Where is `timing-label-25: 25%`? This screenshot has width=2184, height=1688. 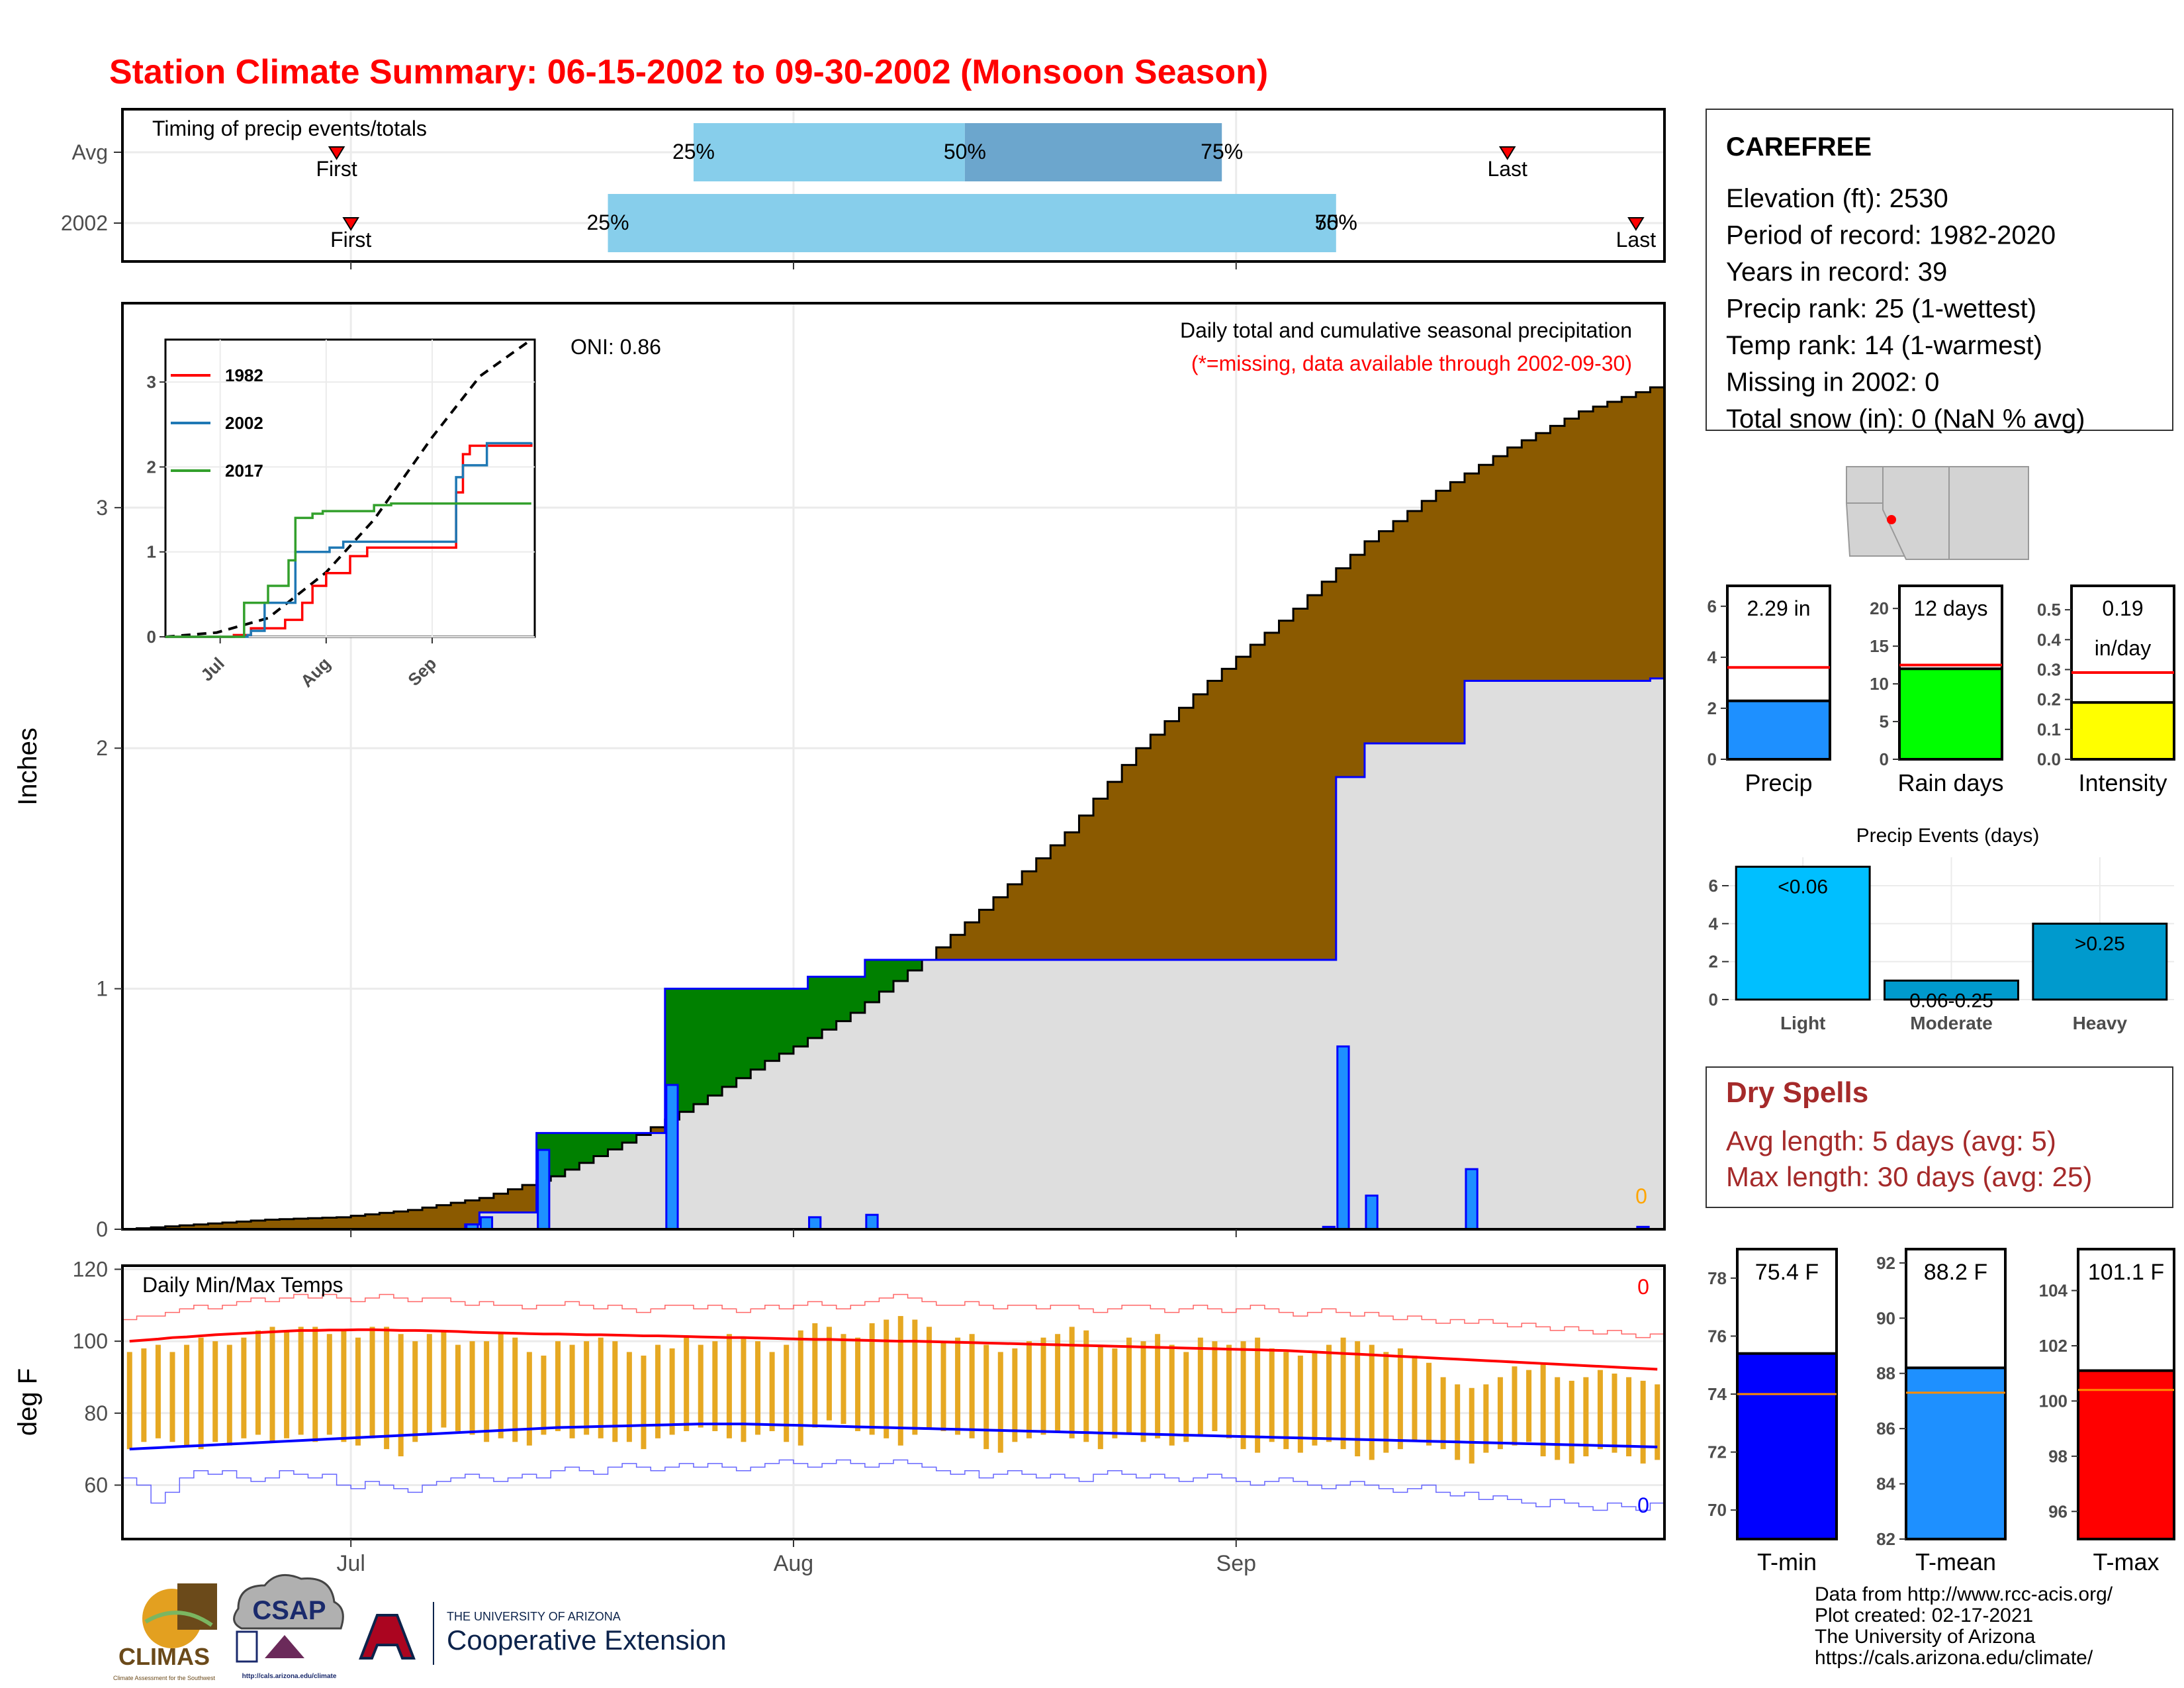
timing-label-25: 25% is located at coordinates (694, 152).